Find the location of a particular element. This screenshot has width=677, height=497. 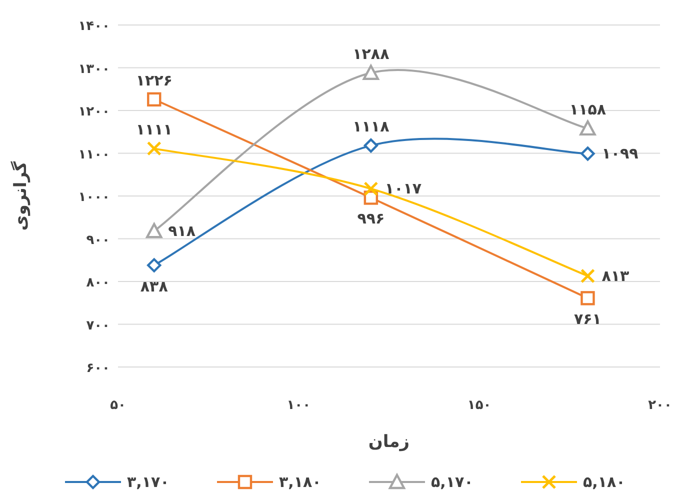

data-label: ۱۰۱۷ is located at coordinates (403, 189).